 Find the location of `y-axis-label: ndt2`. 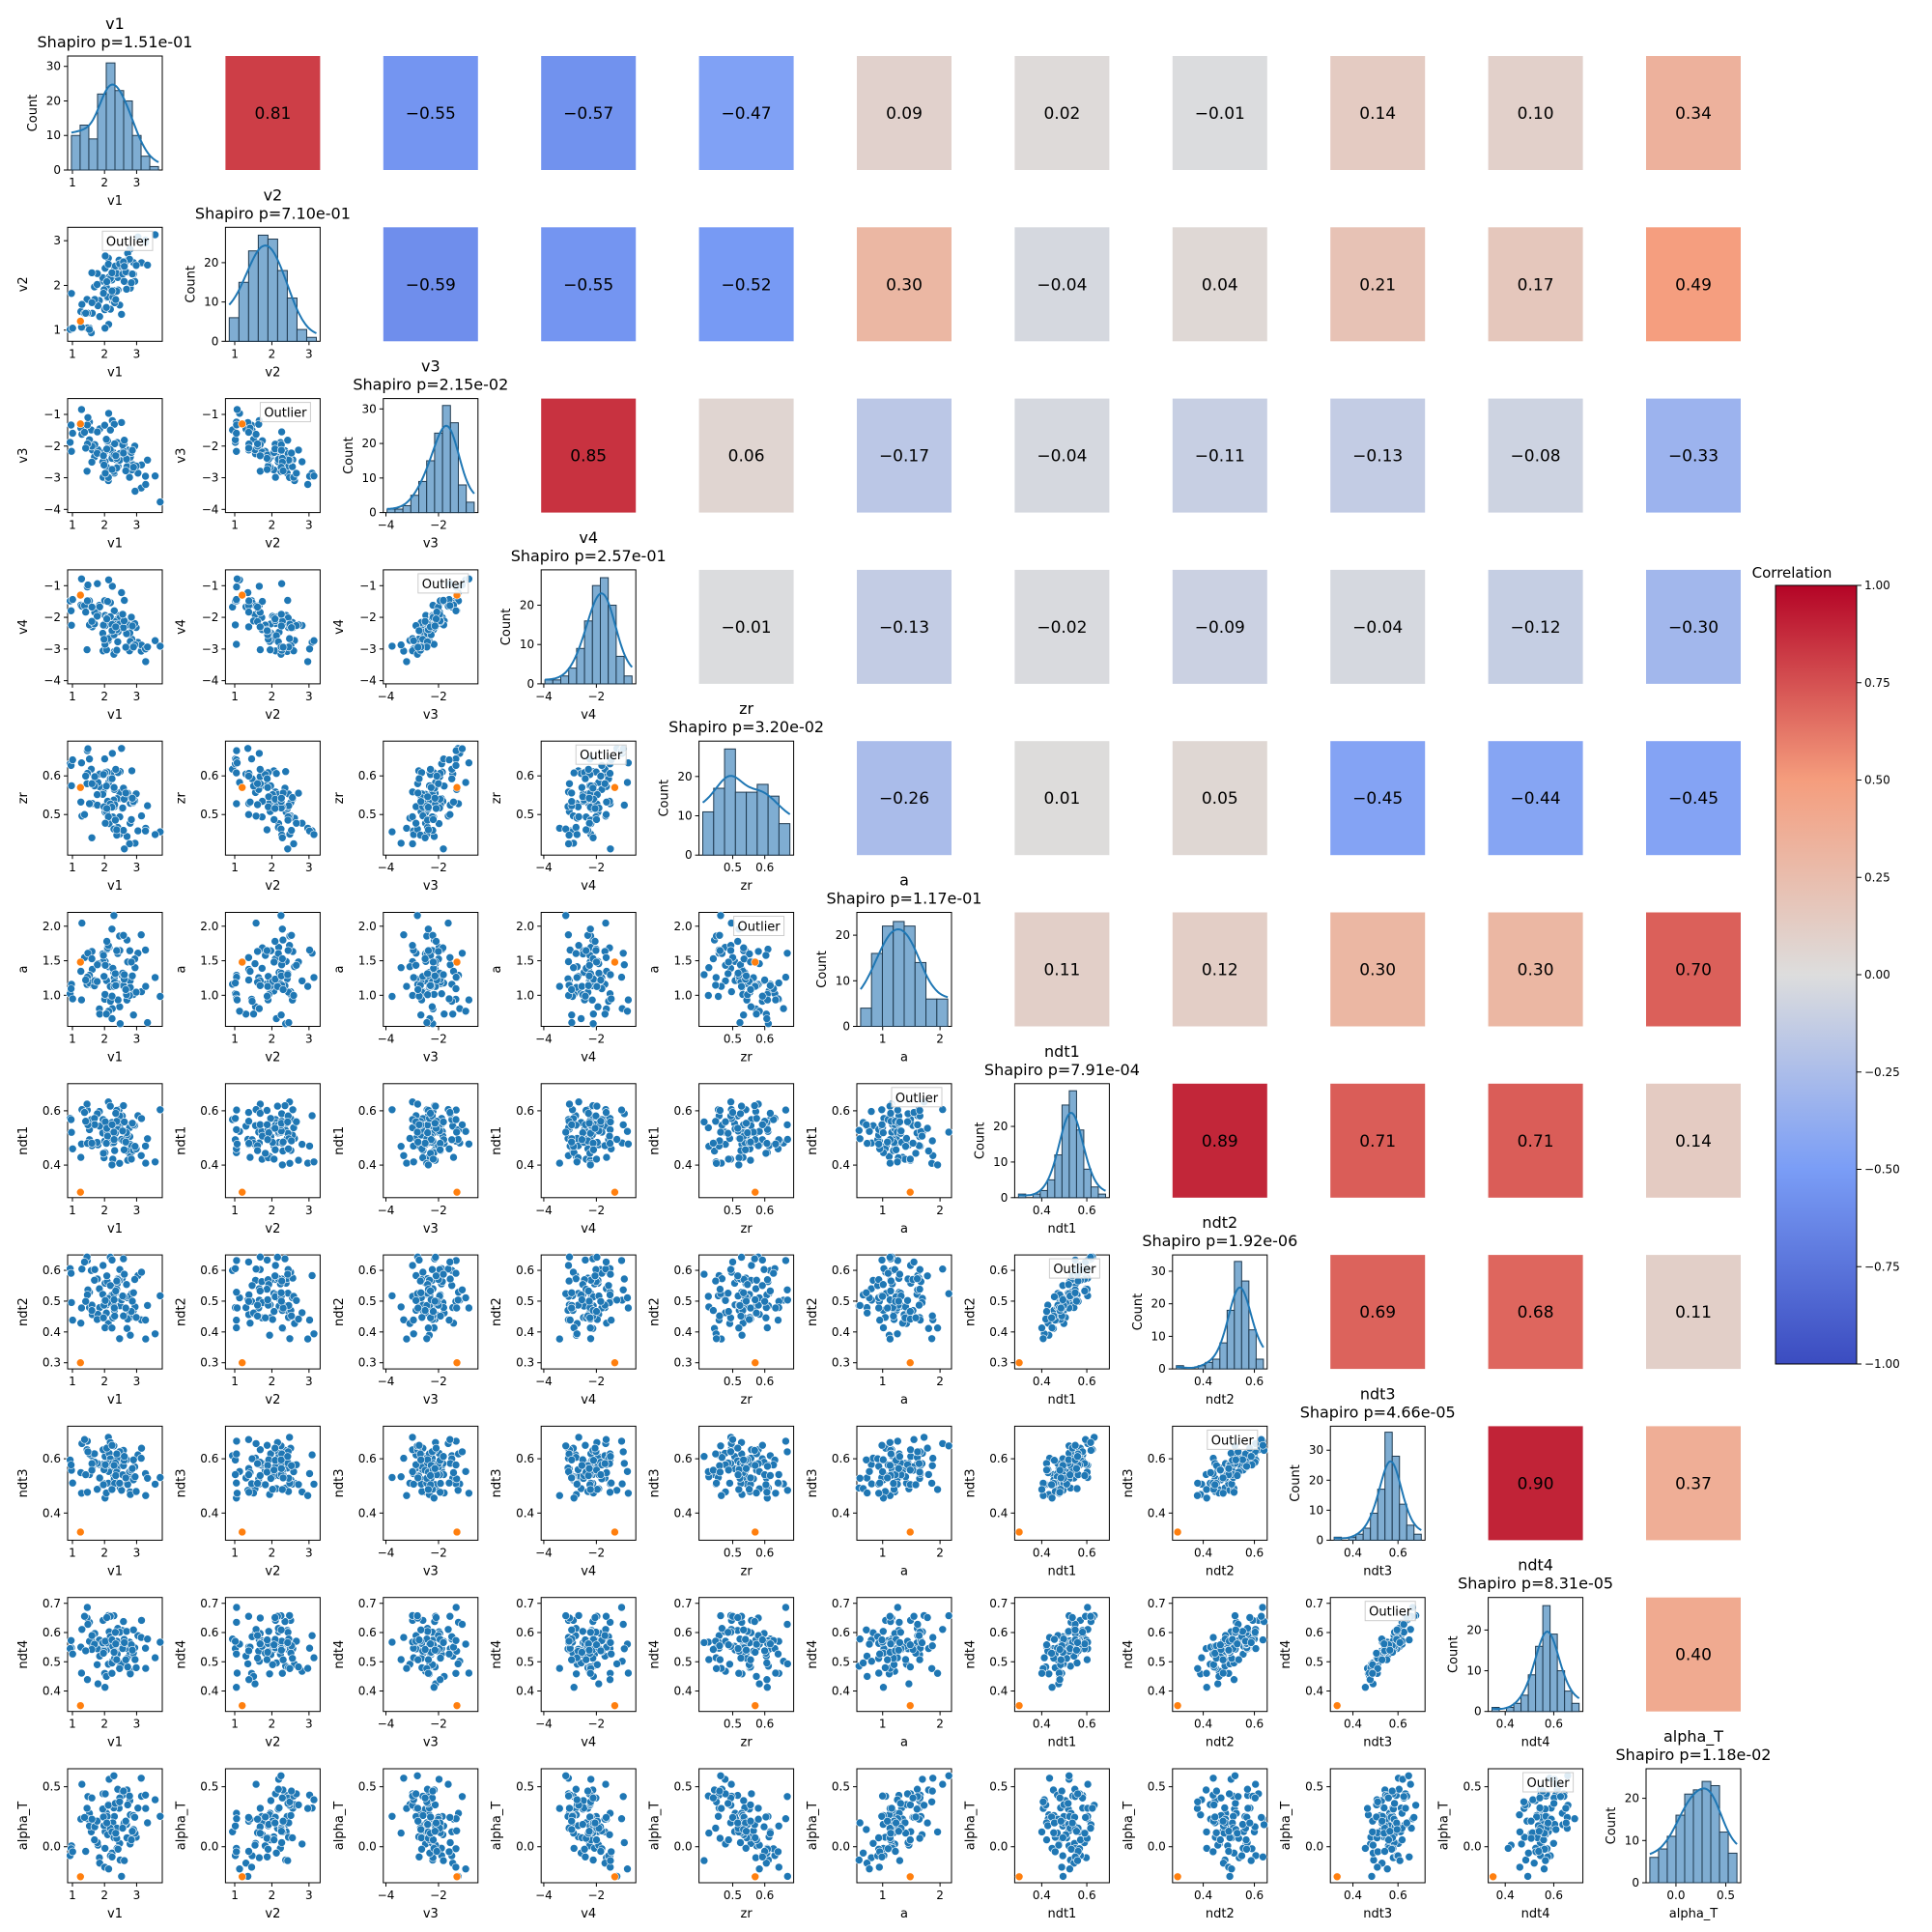

y-axis-label: ndt2 is located at coordinates (339, 1311).